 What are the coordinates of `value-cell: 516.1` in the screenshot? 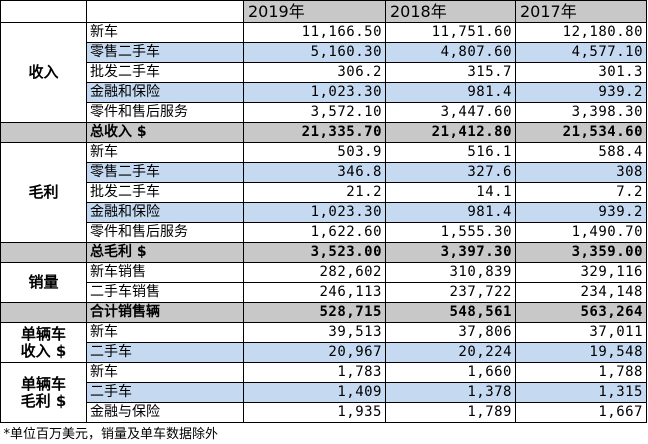 It's located at (451, 153).